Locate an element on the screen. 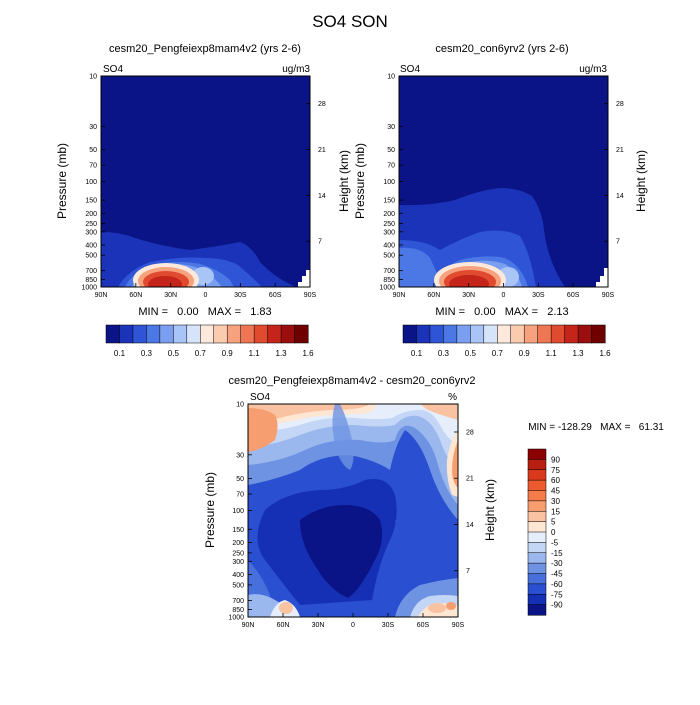 This screenshot has width=700, height=705. panel-2-y-axis-right: 28 21 14 7 is located at coordinates (614, 173).